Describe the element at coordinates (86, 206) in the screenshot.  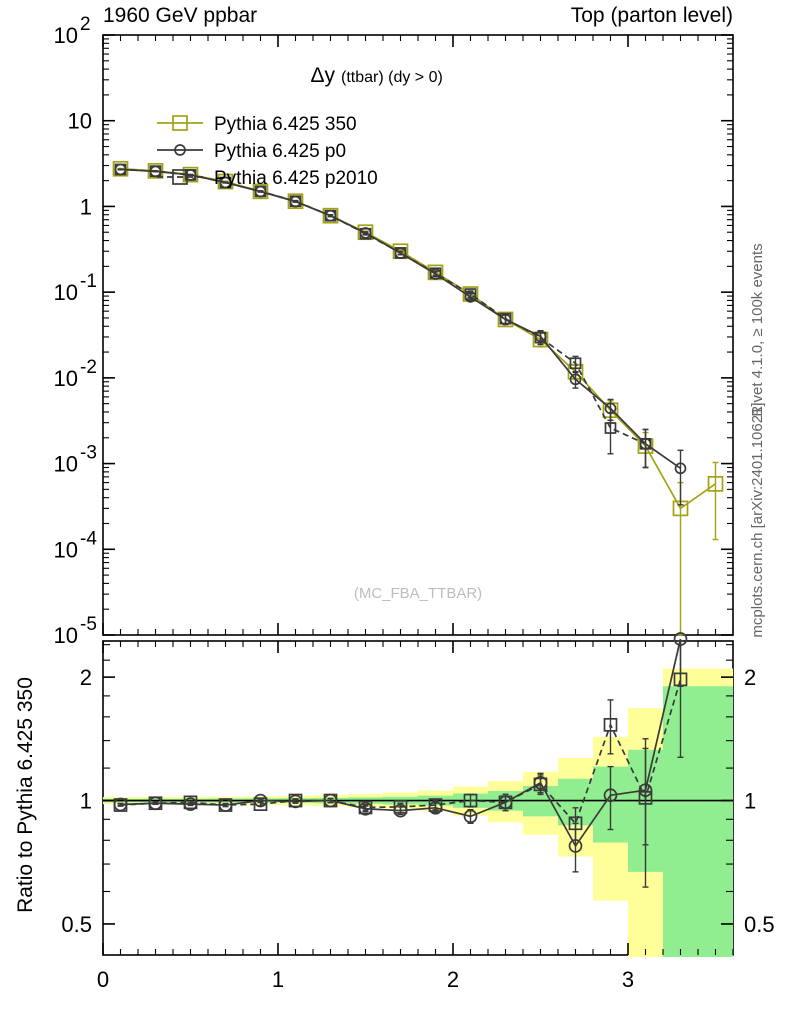
I see `main-ytick-label: 1` at that location.